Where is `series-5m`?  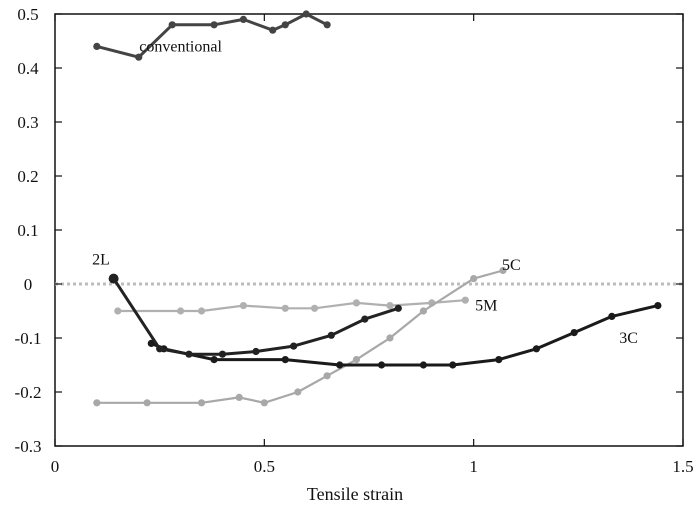
series-5m is located at coordinates (291, 305).